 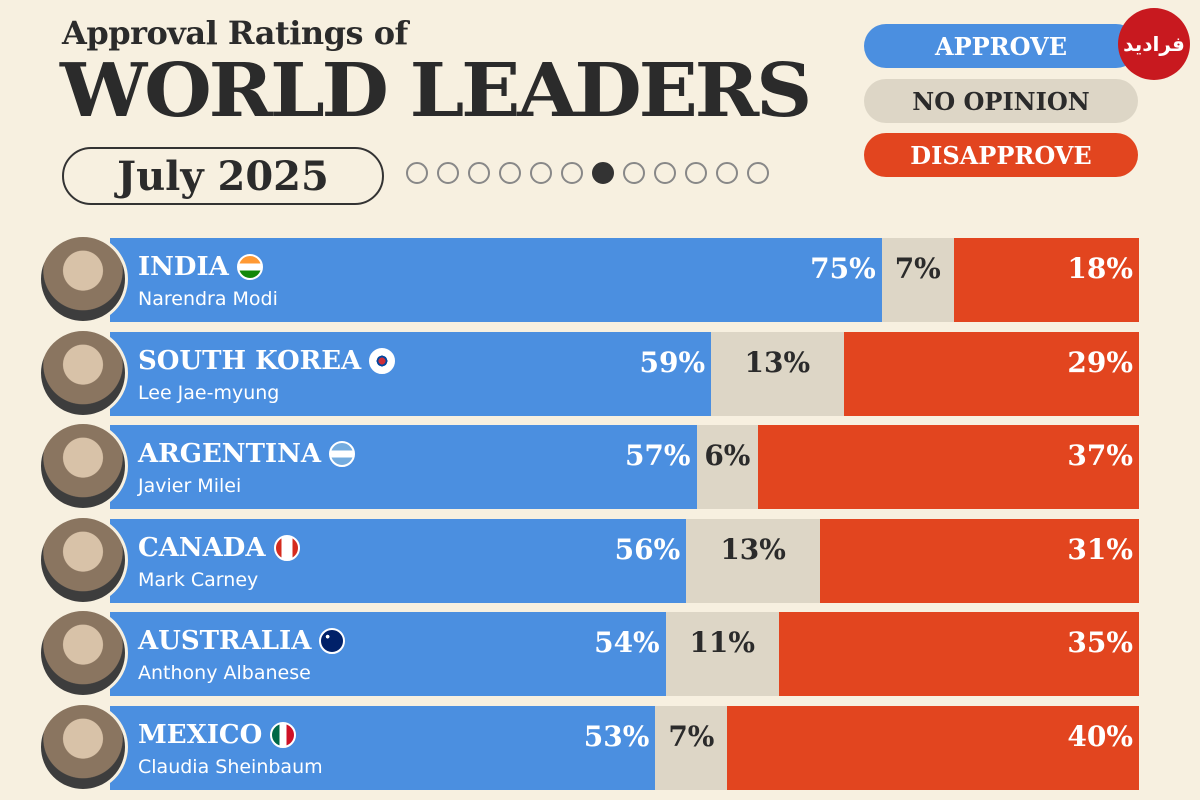 I want to click on country-name: INDIA, so click(x=183, y=267).